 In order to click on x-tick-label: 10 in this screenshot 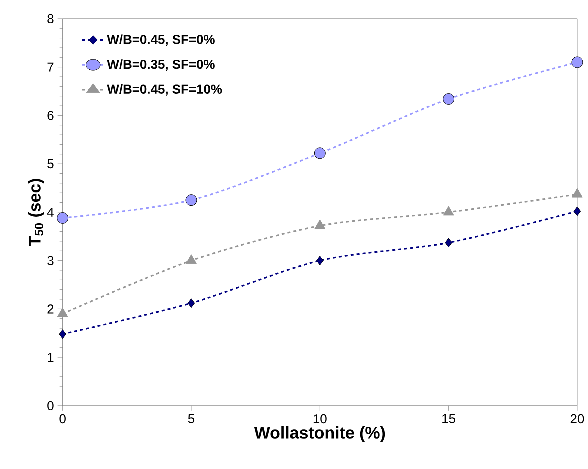, I will do `click(320, 419)`.